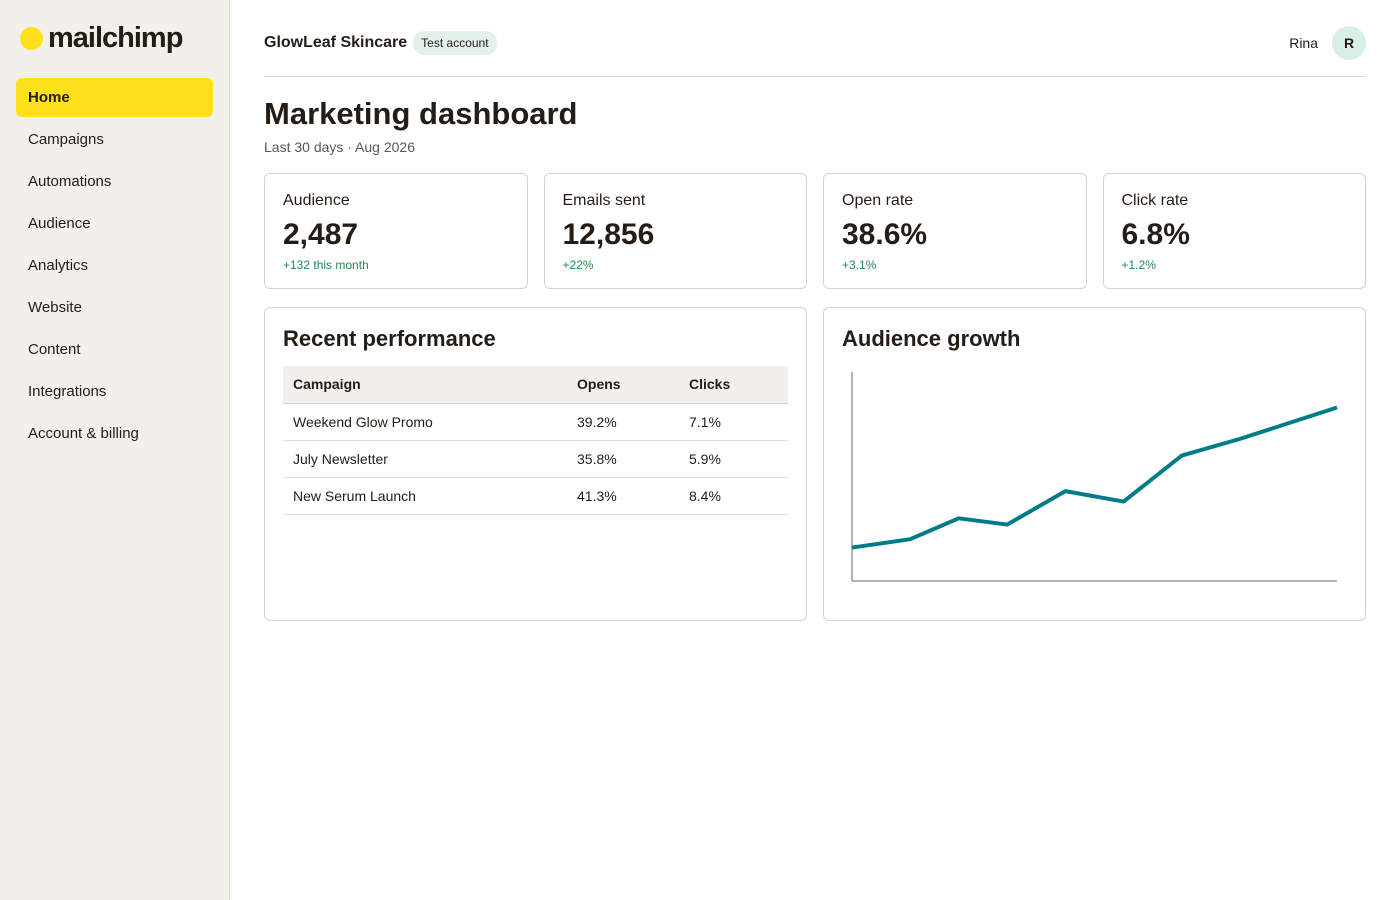 The height and width of the screenshot is (900, 1400). What do you see at coordinates (623, 422) in the screenshot?
I see `campaign-opens: 39.2%` at bounding box center [623, 422].